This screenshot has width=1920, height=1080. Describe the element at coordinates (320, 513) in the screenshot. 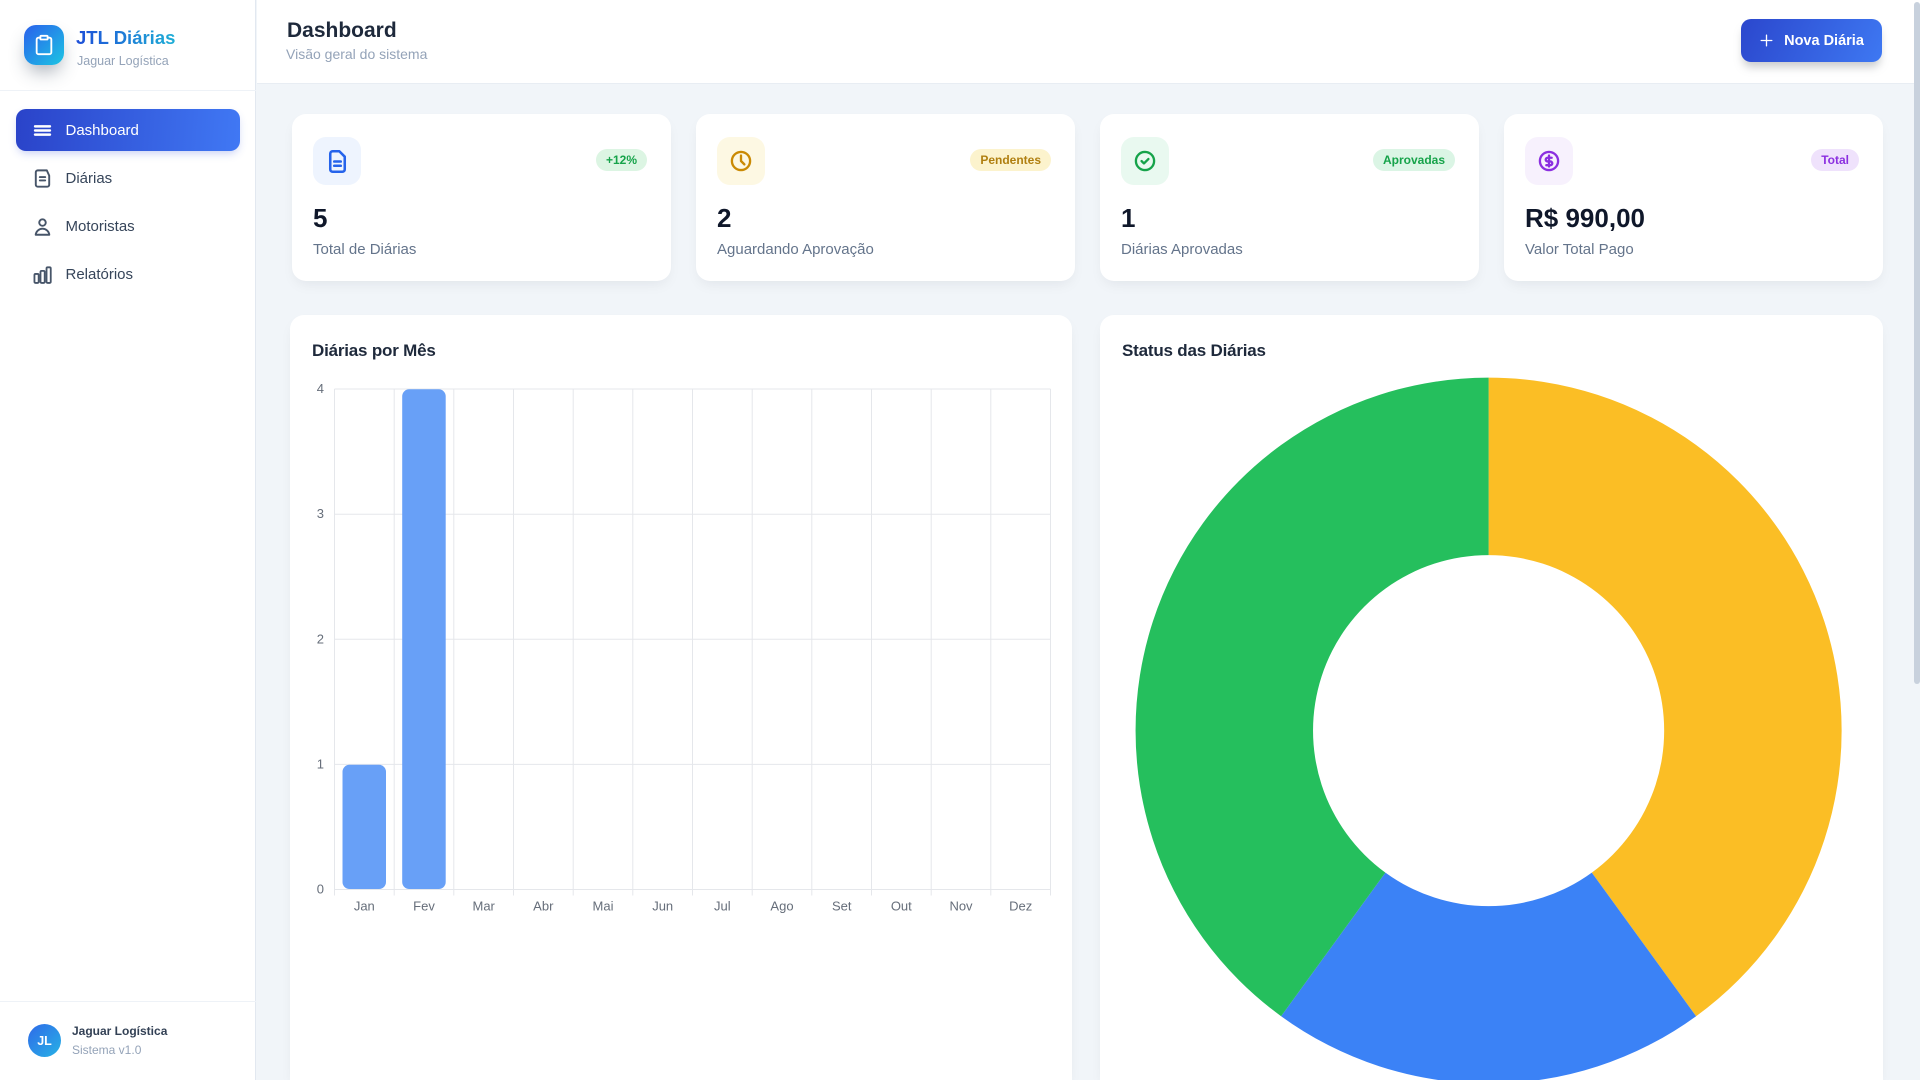

I see `svg-text: 3` at that location.